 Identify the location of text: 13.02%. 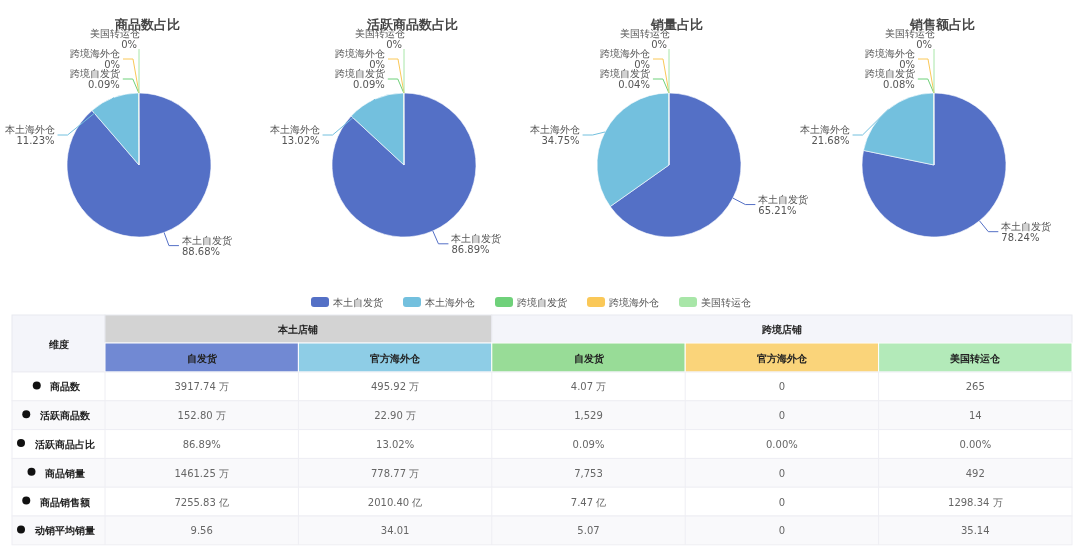
(395, 444).